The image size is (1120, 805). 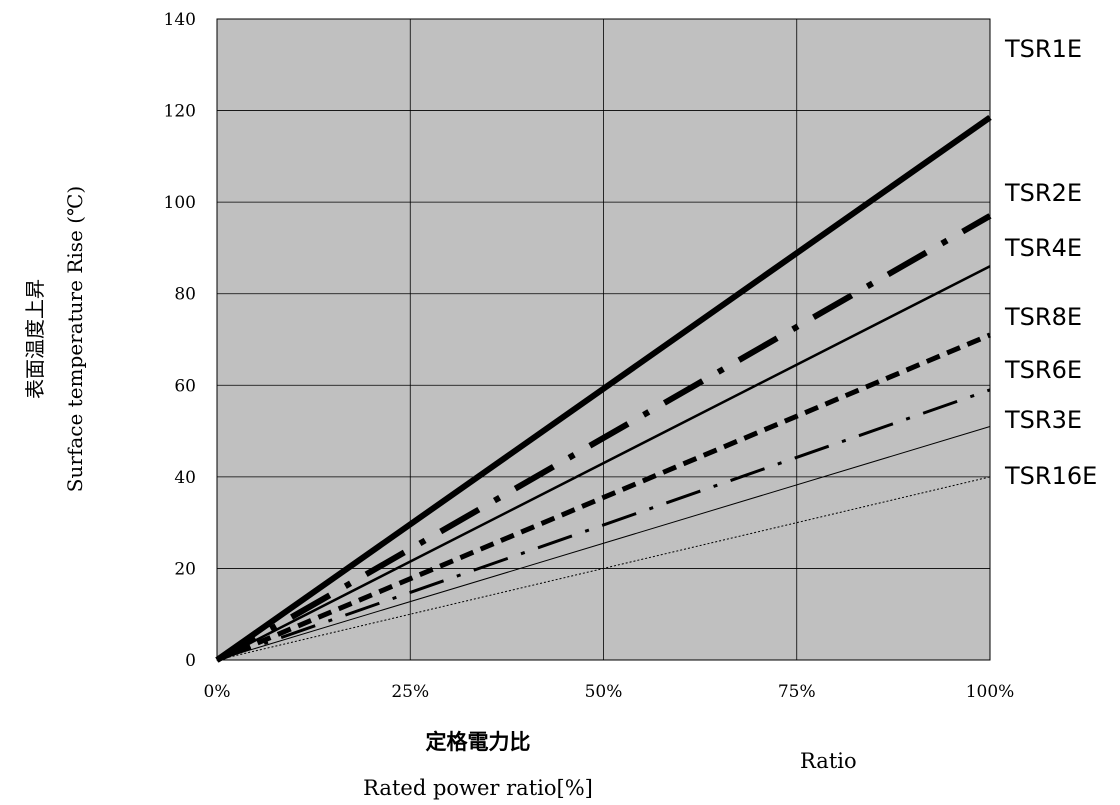 I want to click on y-tick-label: 100, so click(x=180, y=203).